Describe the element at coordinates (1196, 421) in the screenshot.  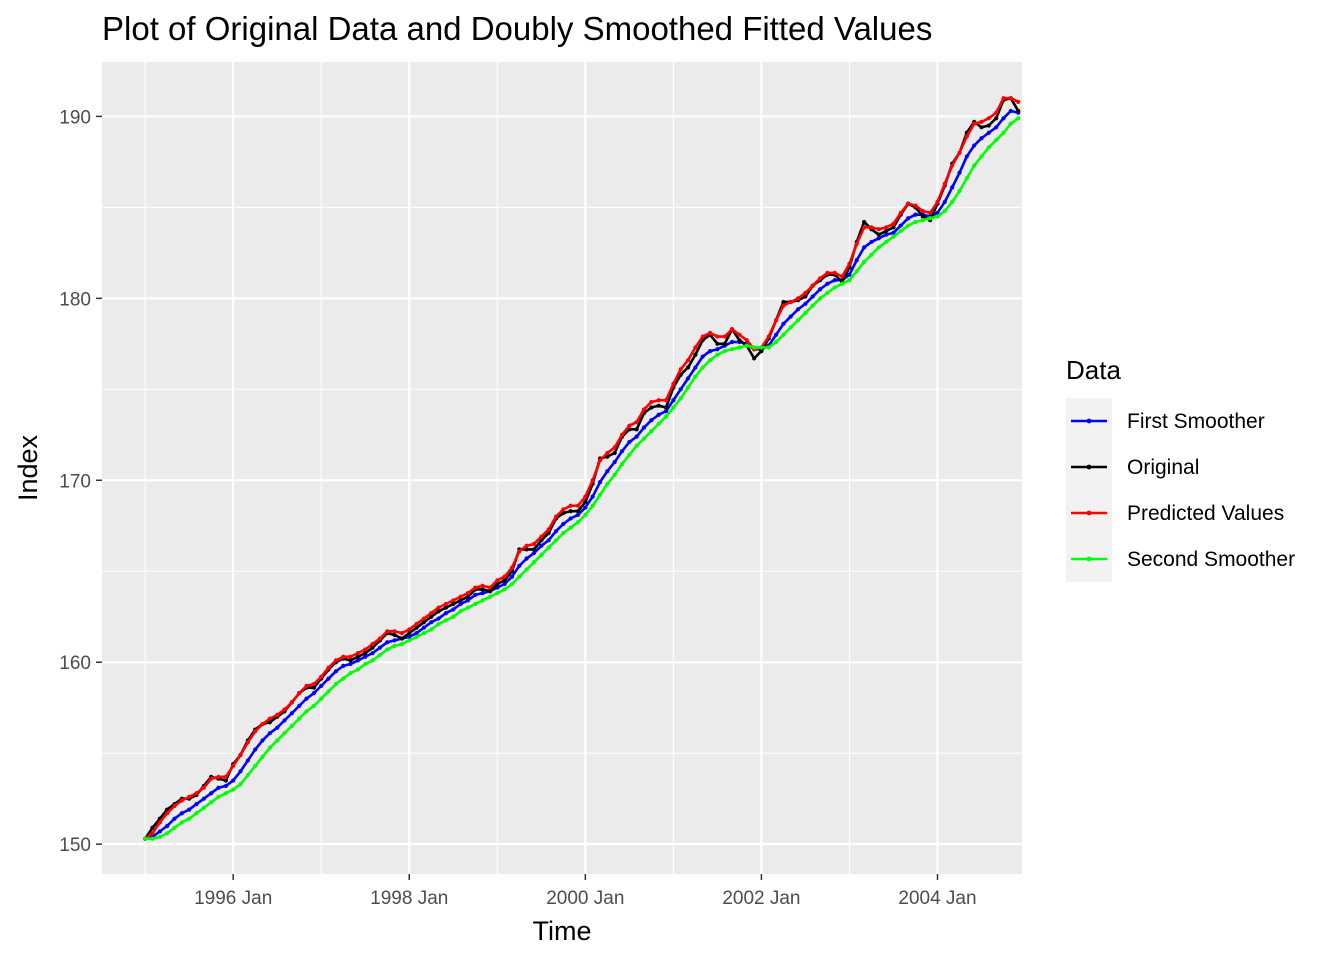
I see `legend-label-first-smoother: First Smoother` at that location.